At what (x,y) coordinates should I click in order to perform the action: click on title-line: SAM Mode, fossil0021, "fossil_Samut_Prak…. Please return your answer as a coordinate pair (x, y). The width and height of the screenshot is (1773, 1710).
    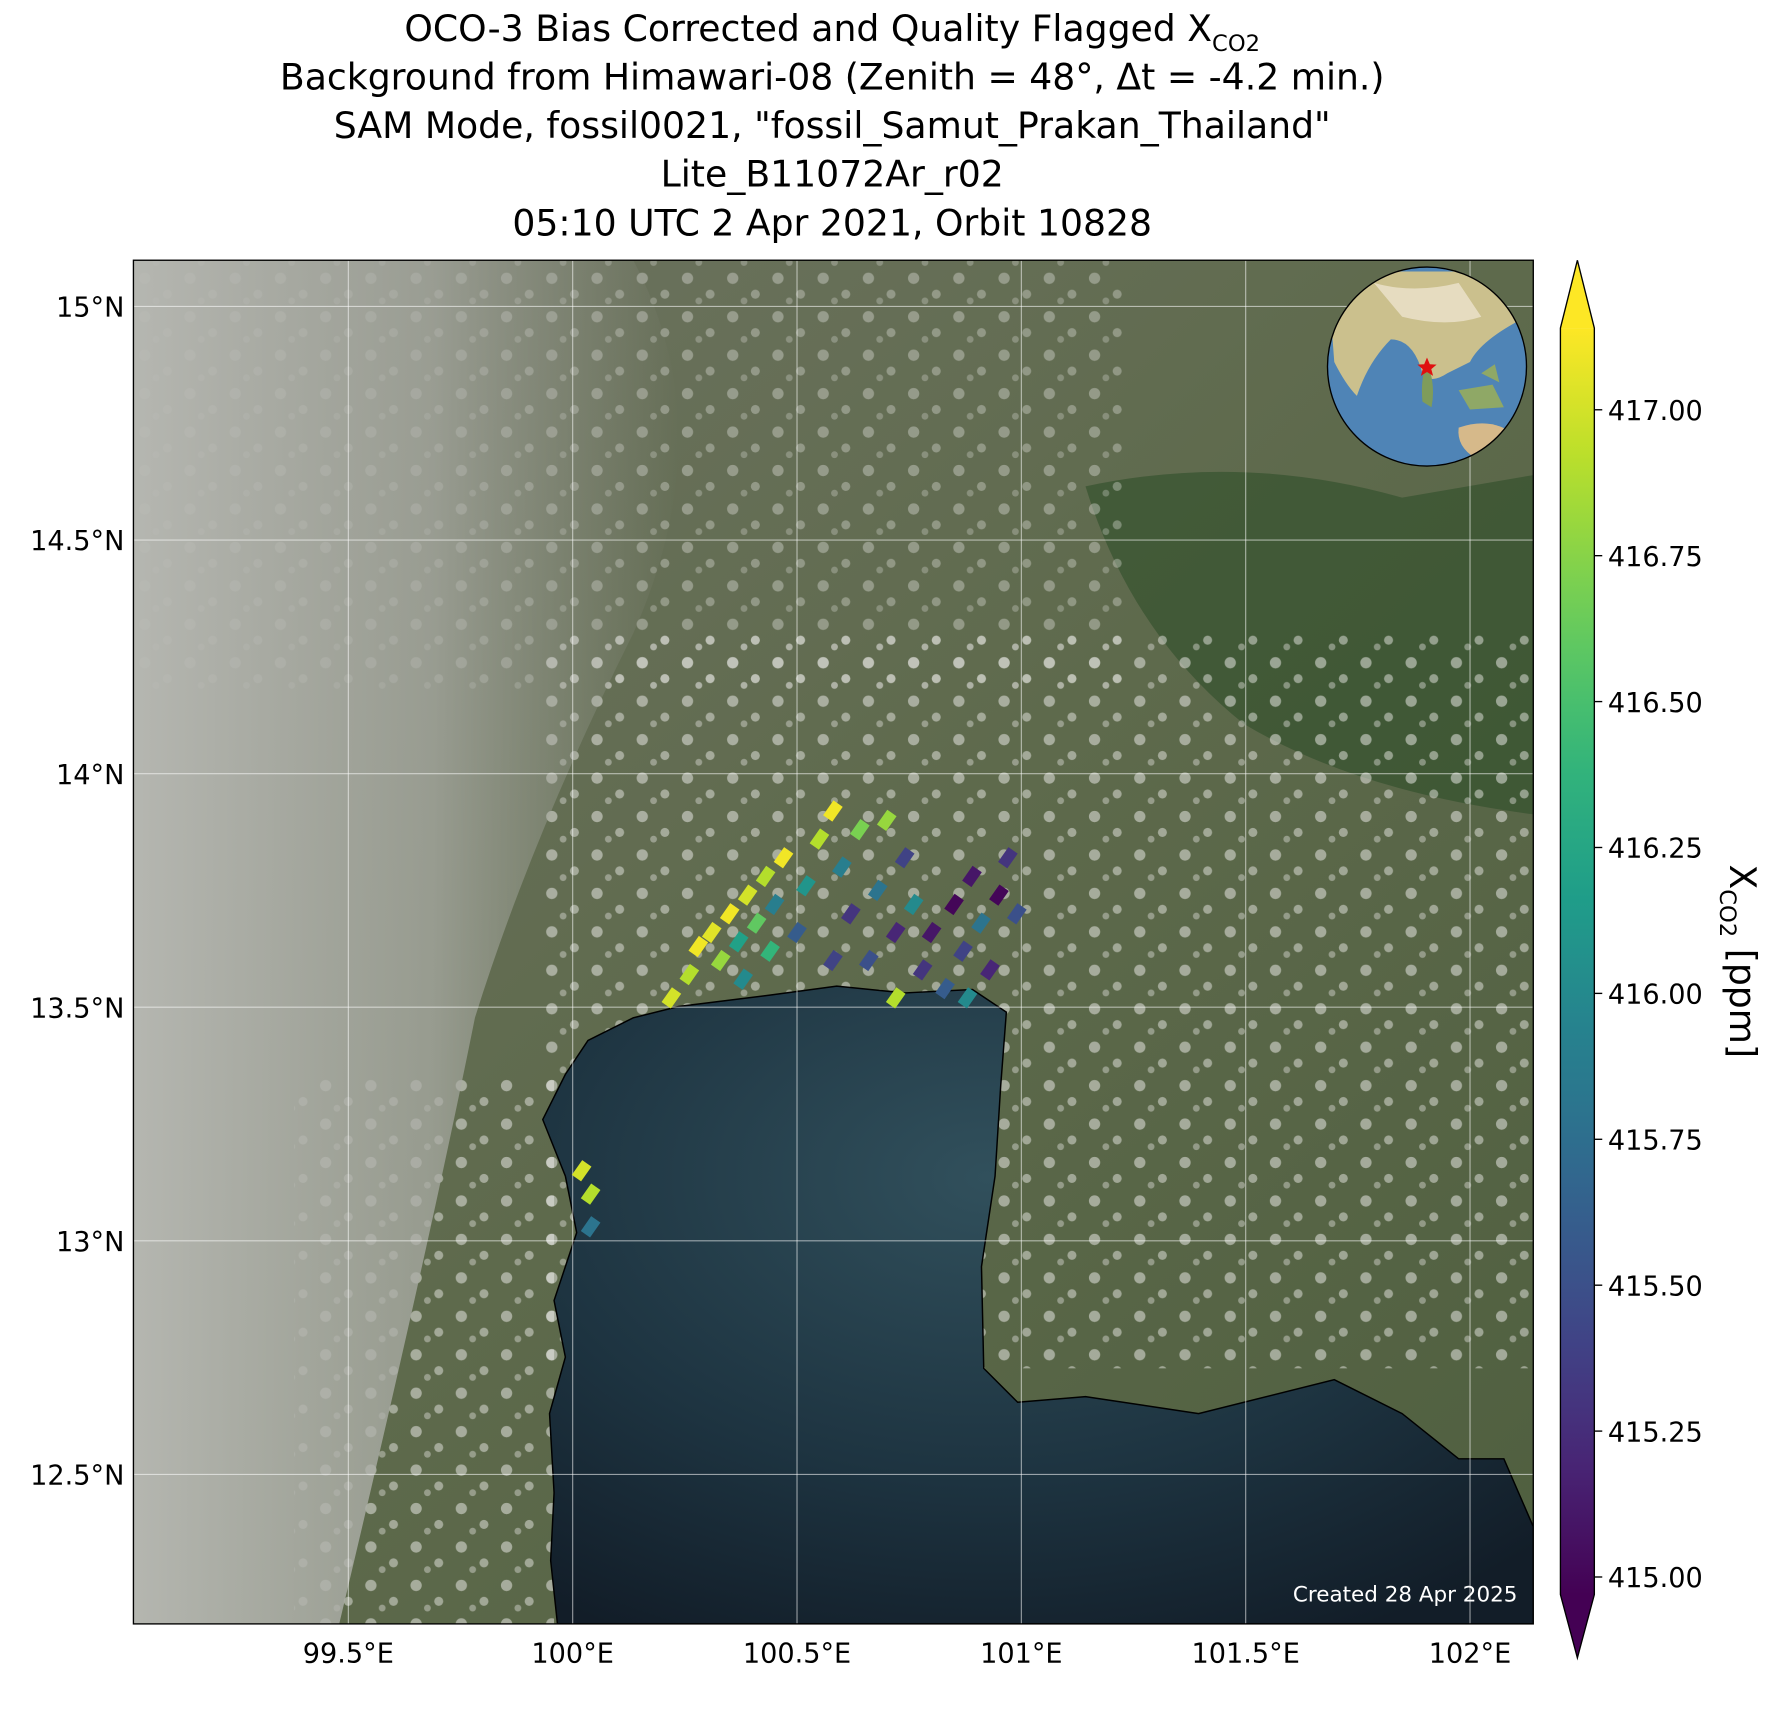
    Looking at the image, I should click on (832, 125).